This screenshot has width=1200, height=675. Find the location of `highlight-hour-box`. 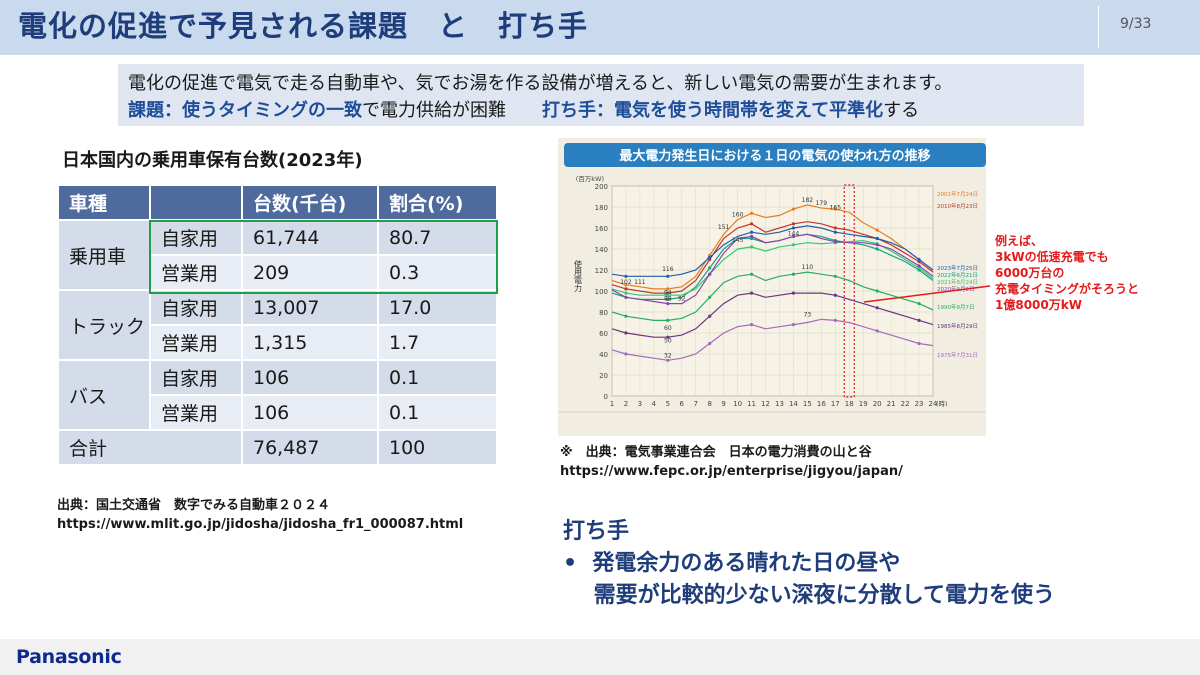

highlight-hour-box is located at coordinates (849, 291).